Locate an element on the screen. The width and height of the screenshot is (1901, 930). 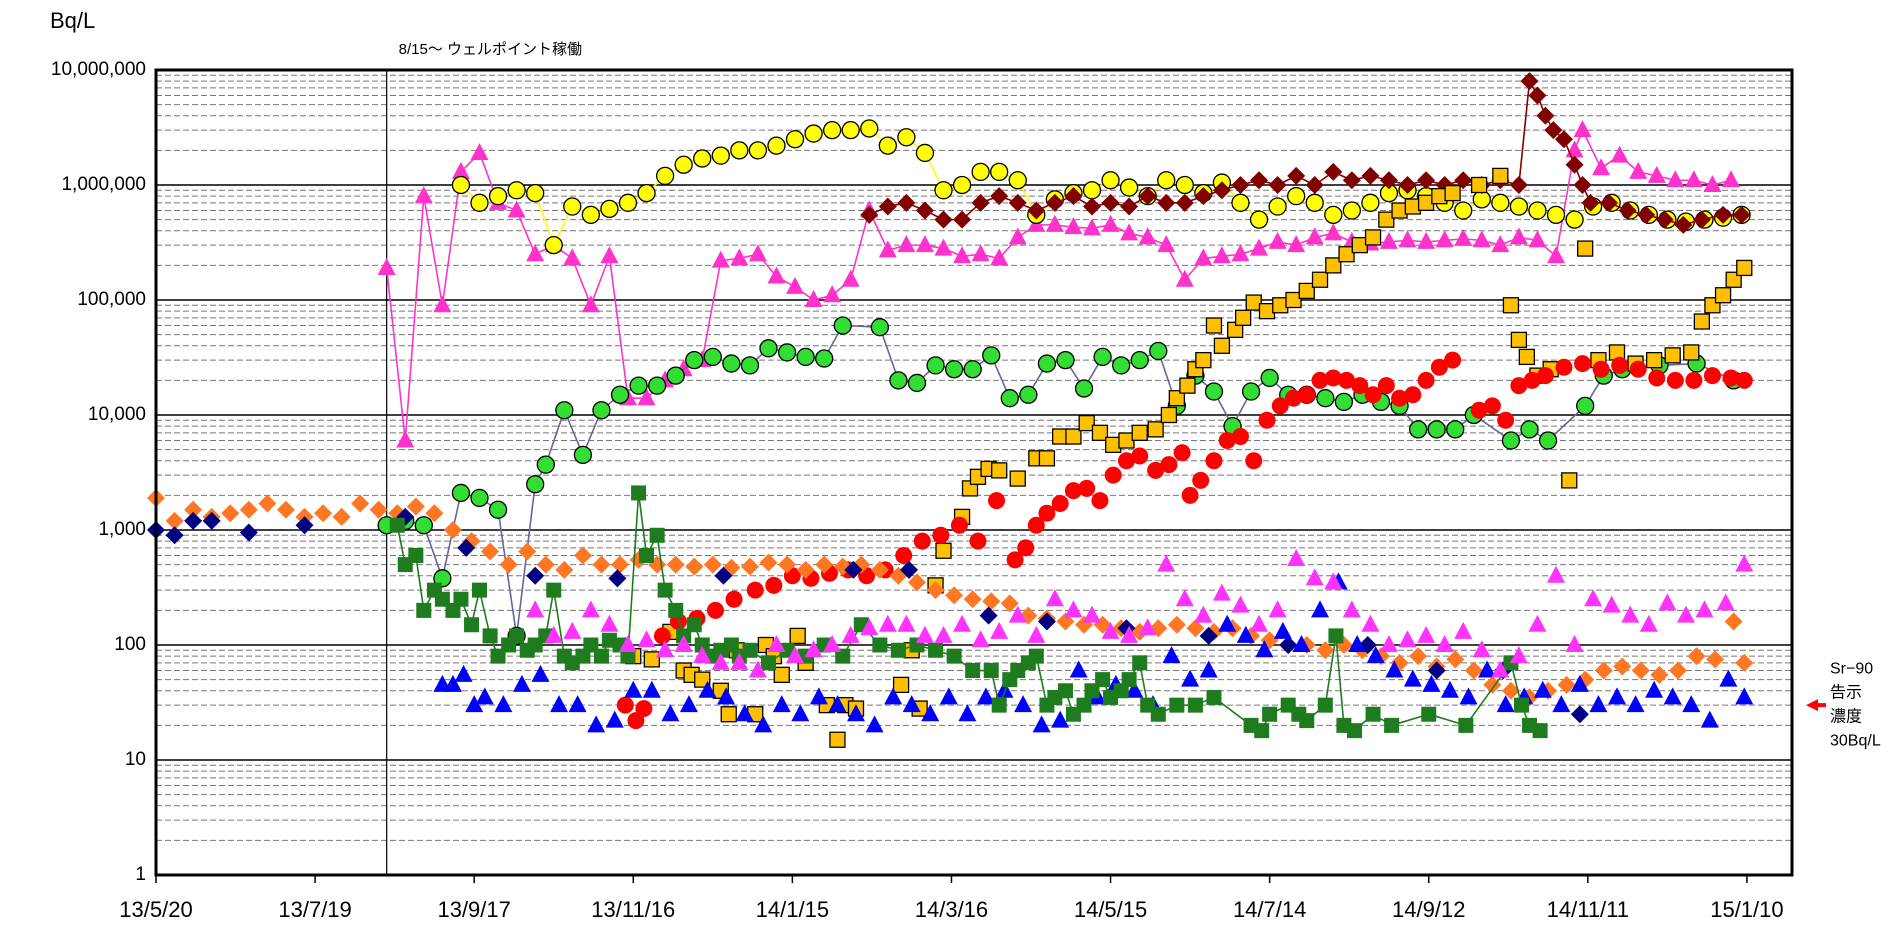
annotation: 濃度 is located at coordinates (1846, 716).